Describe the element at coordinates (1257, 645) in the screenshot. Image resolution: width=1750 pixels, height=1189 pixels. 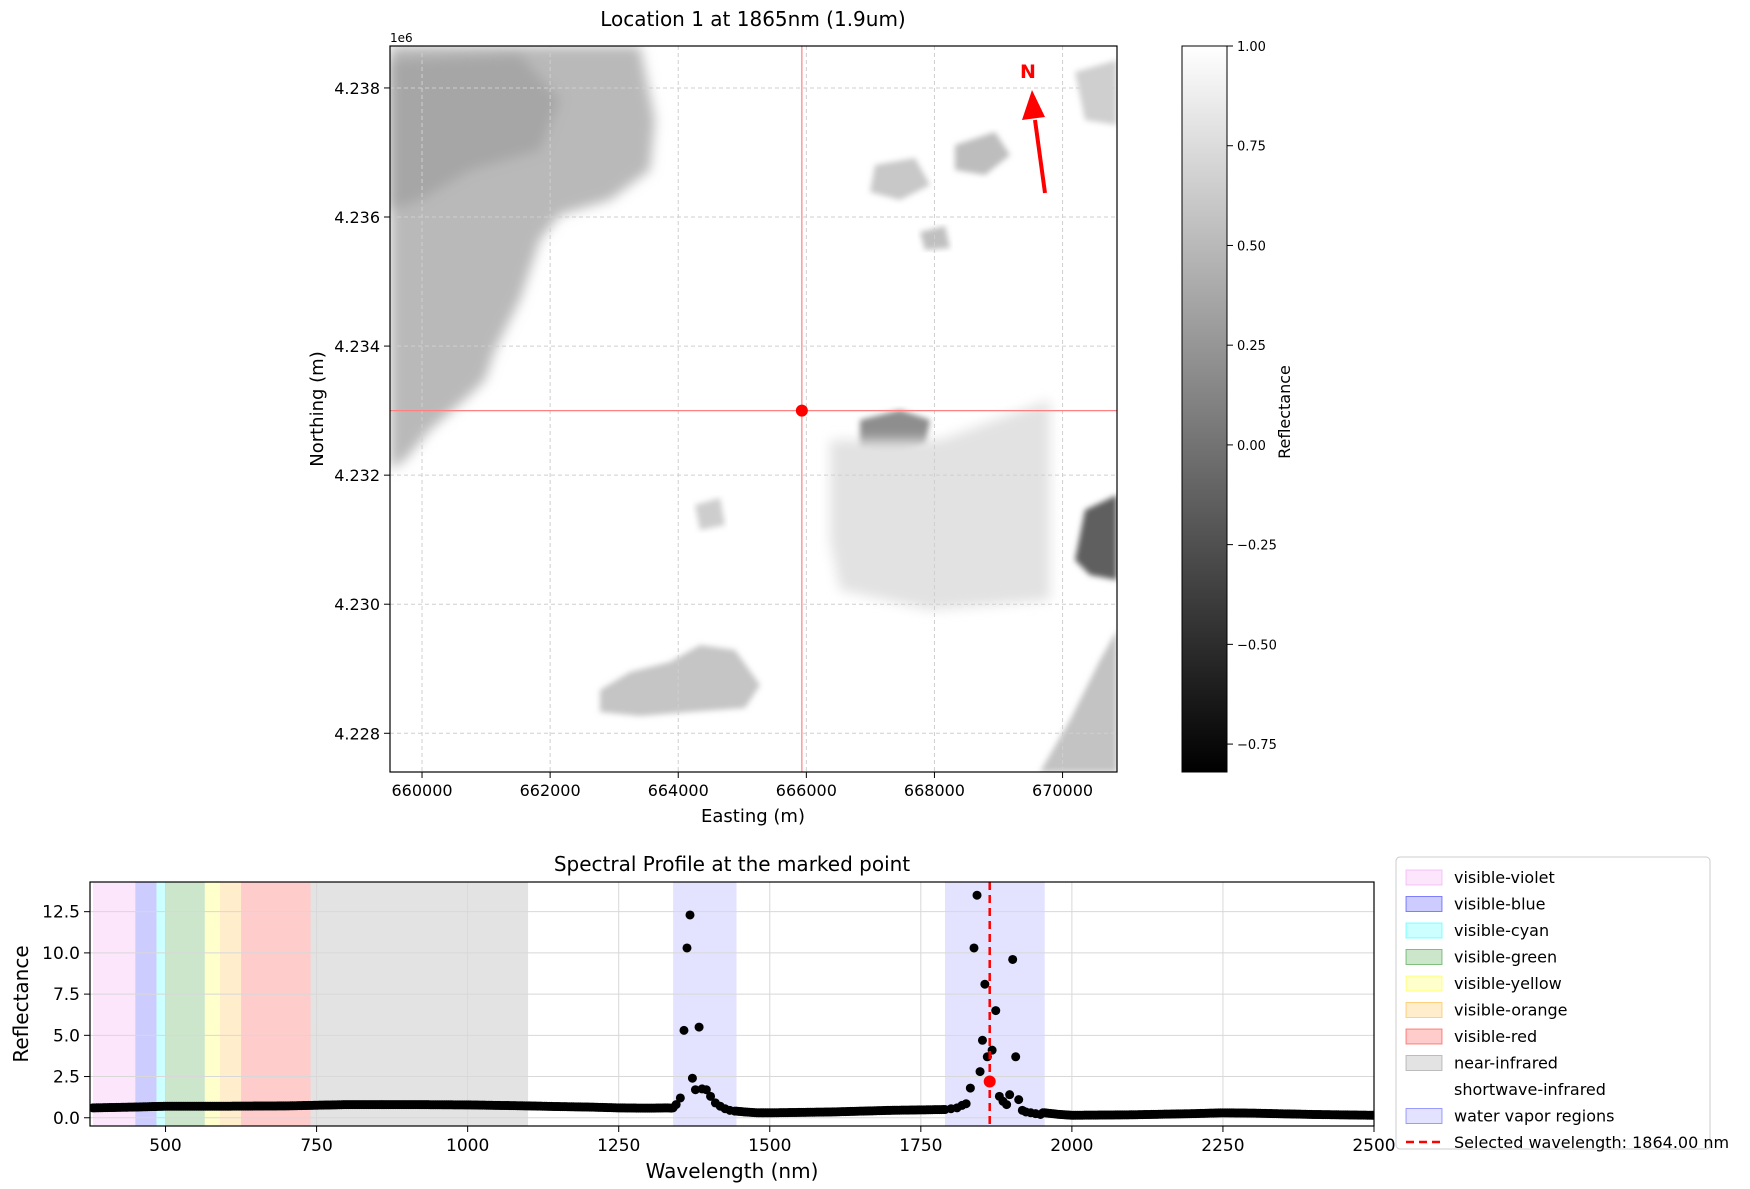
I see `colorbar-tick-label: −0.50` at that location.